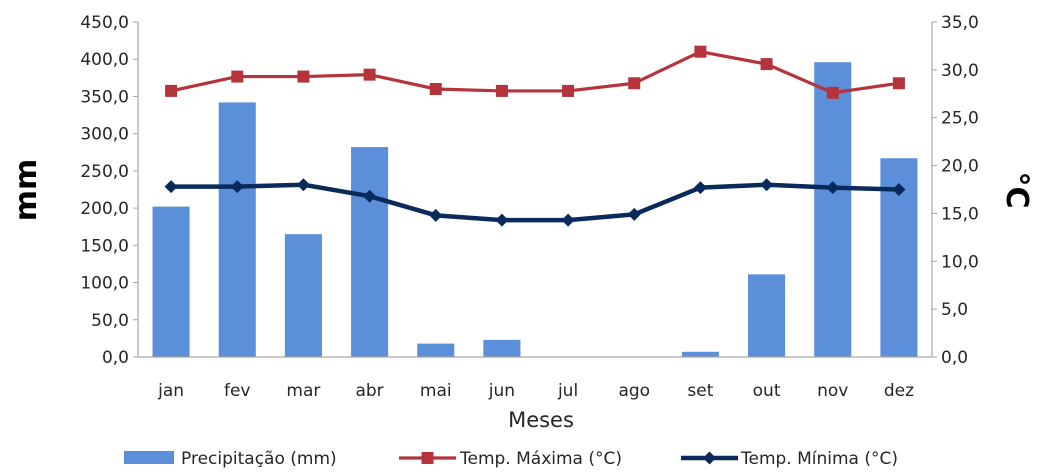 The image size is (1041, 472). What do you see at coordinates (535, 72) in the screenshot?
I see `temp-max-line` at bounding box center [535, 72].